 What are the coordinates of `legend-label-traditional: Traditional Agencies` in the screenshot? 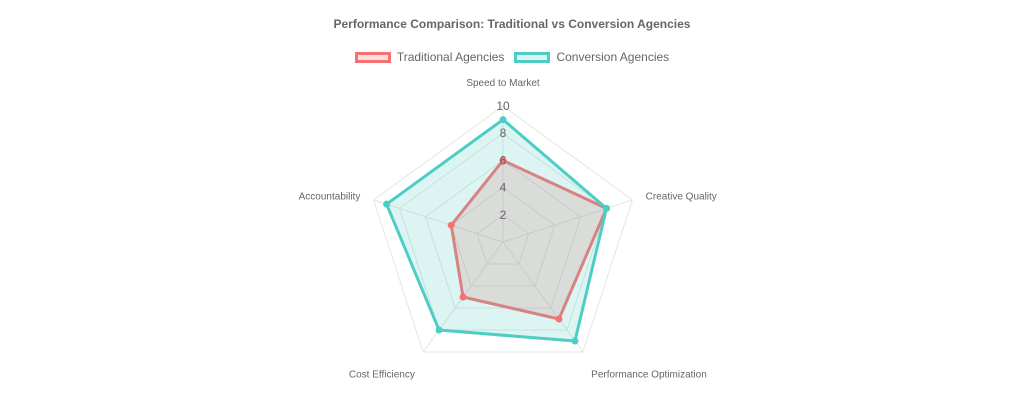 It's located at (450, 57).